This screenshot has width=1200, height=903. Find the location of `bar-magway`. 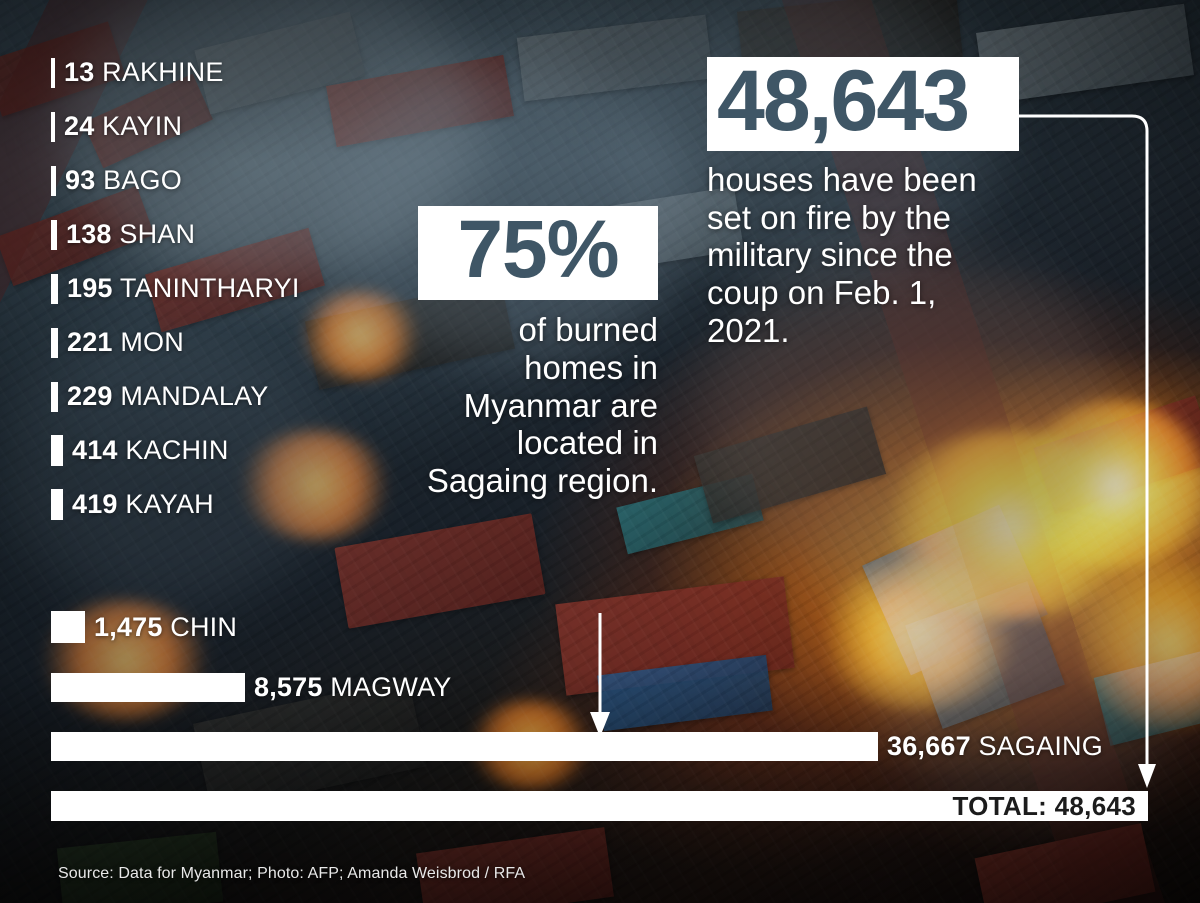

bar-magway is located at coordinates (148, 687).